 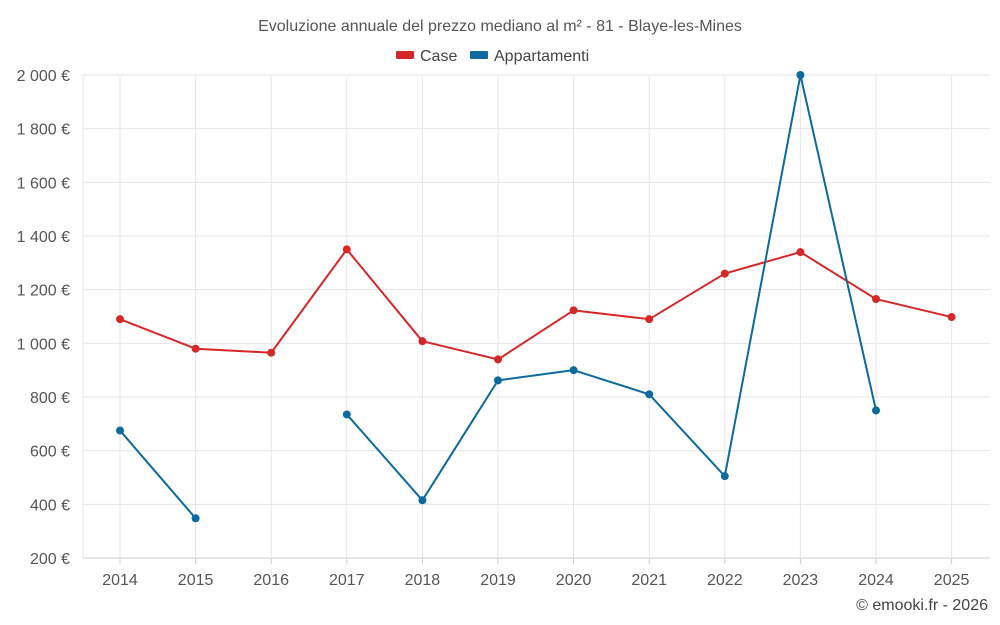 I want to click on legend-item-case: Case, so click(x=426, y=56).